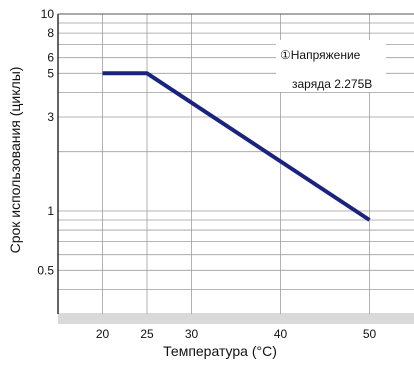  I want to click on y-tick-label: 1, so click(50, 211).